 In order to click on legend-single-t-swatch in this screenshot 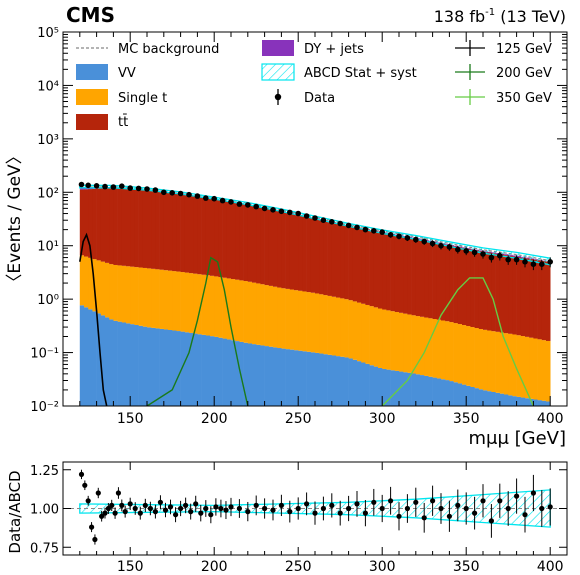, I will do `click(92, 97)`.